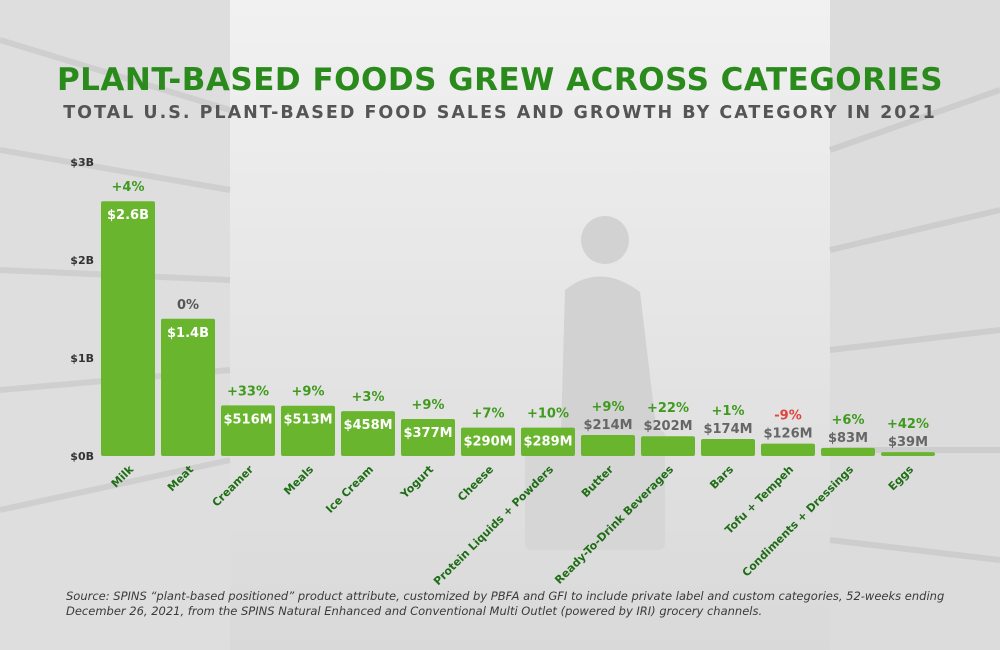 This screenshot has width=1000, height=650. Describe the element at coordinates (787, 434) in the screenshot. I see `value-label: $126M` at that location.